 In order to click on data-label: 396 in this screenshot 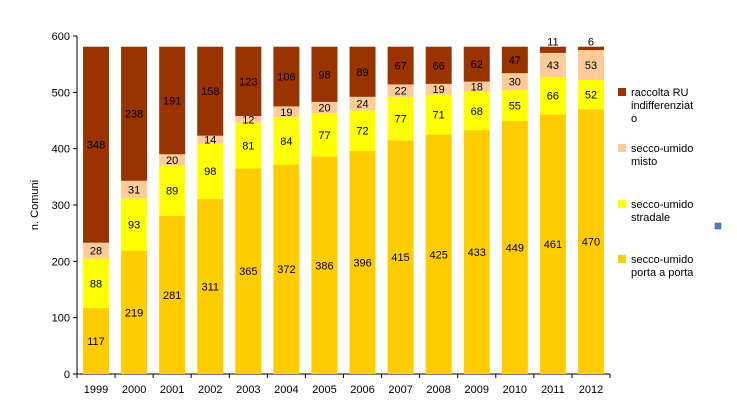, I will do `click(362, 263)`.